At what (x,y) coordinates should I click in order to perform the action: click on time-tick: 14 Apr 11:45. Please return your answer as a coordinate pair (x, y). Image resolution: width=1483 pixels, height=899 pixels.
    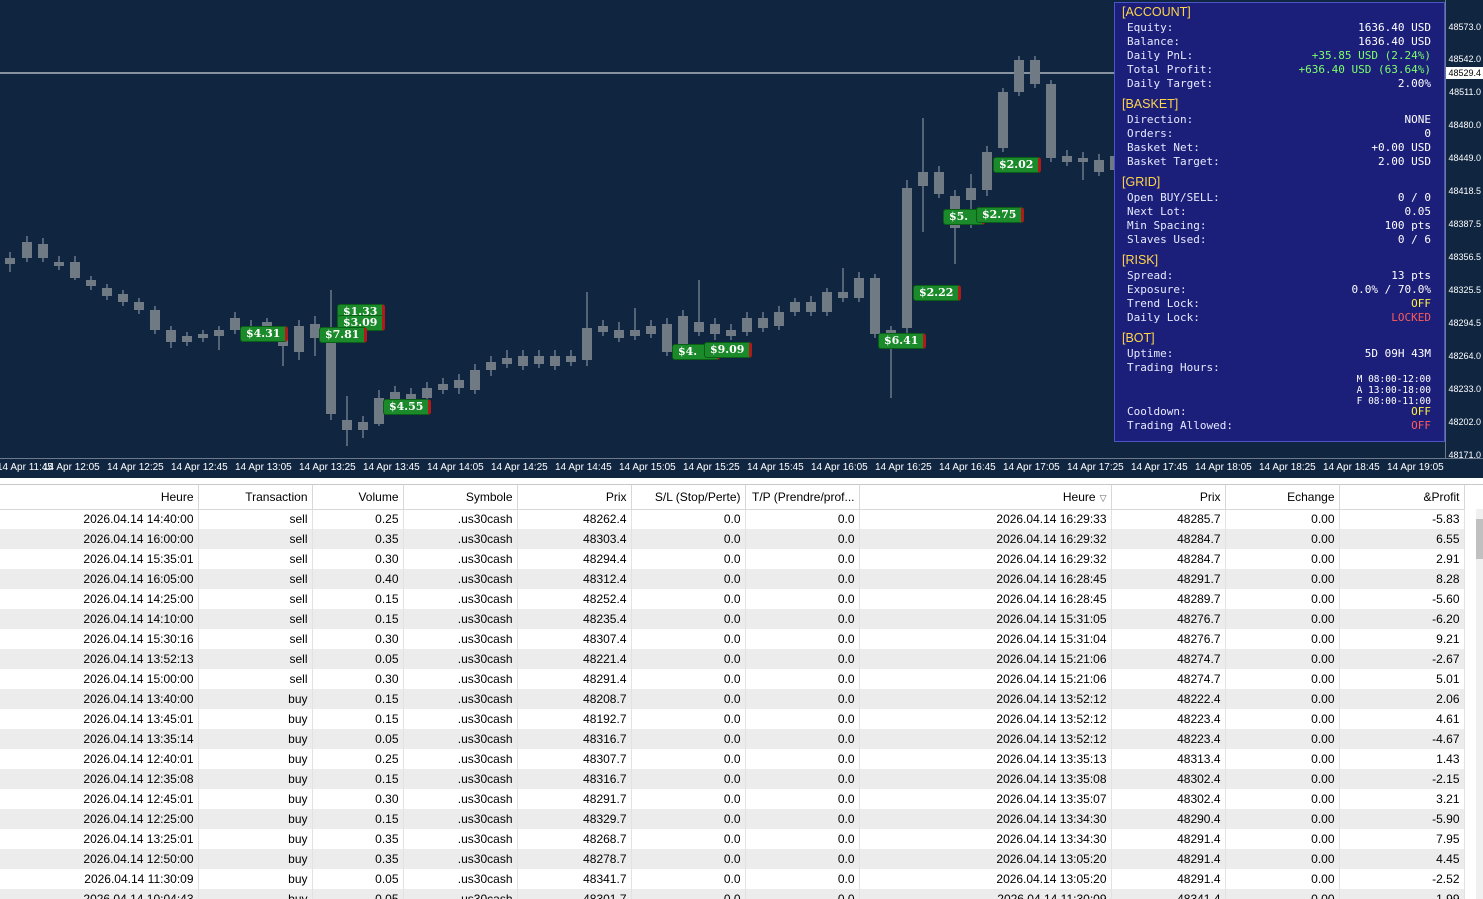
    Looking at the image, I should click on (26, 467).